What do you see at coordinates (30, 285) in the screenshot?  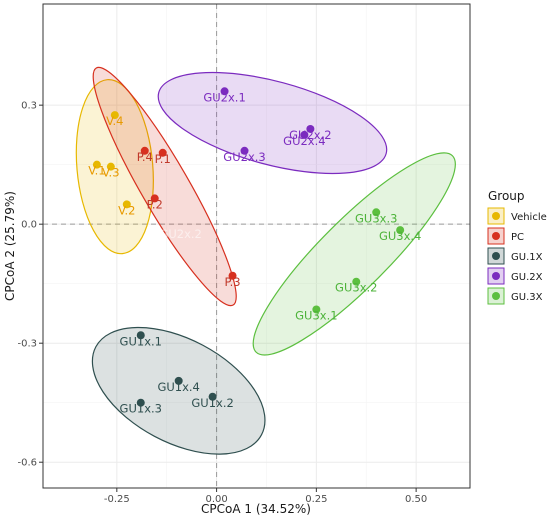 I see `y-axis-ticks: -0.6 -0.3 0.0 0.3` at bounding box center [30, 285].